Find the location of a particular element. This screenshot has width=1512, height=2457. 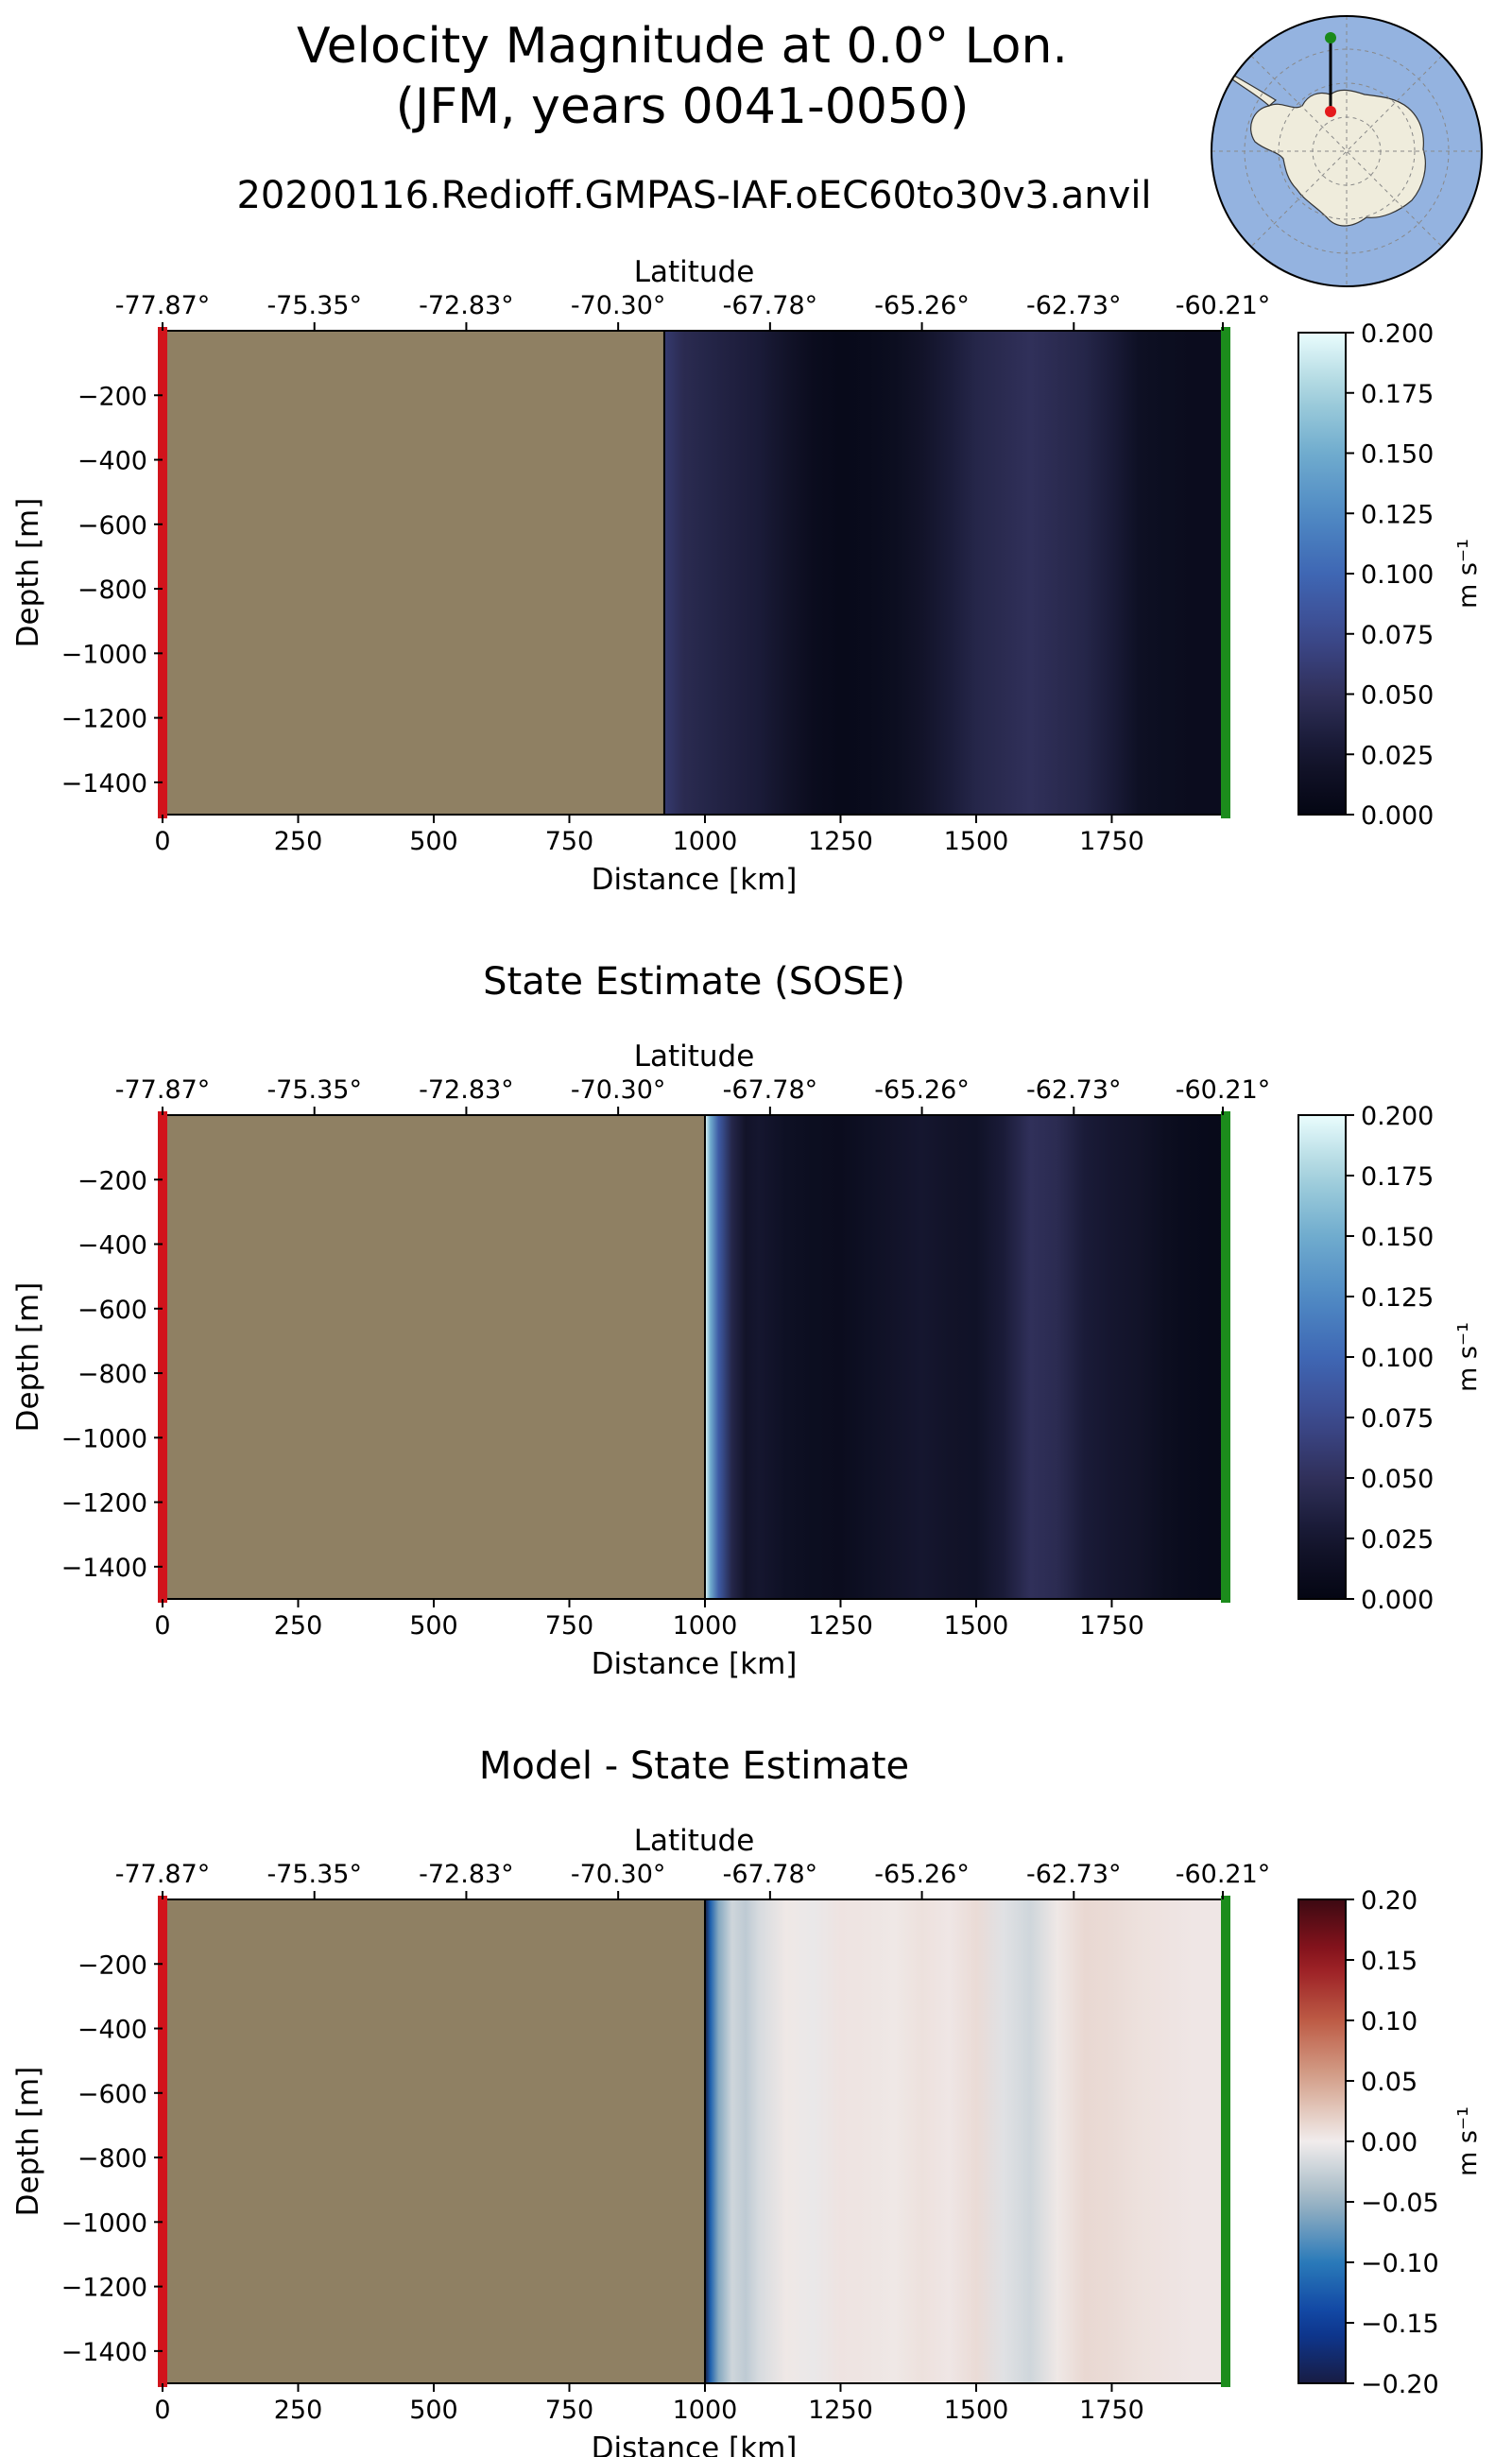

colorbar-tick-label: 0.200 is located at coordinates (1397, 1116).